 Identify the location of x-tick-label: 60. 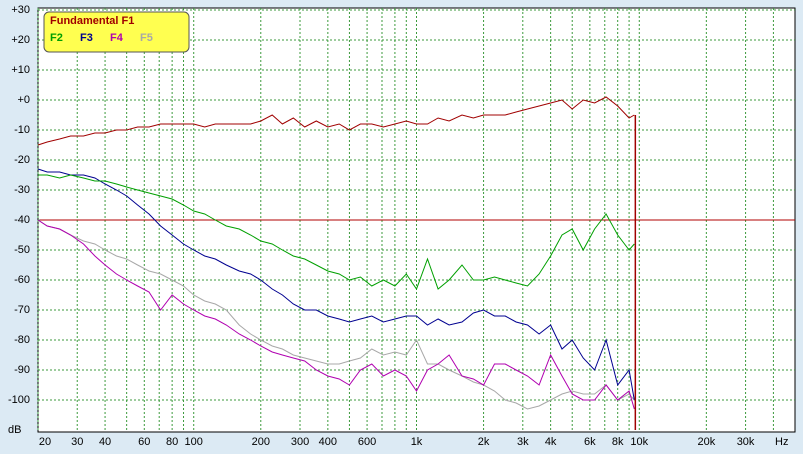
(144, 442).